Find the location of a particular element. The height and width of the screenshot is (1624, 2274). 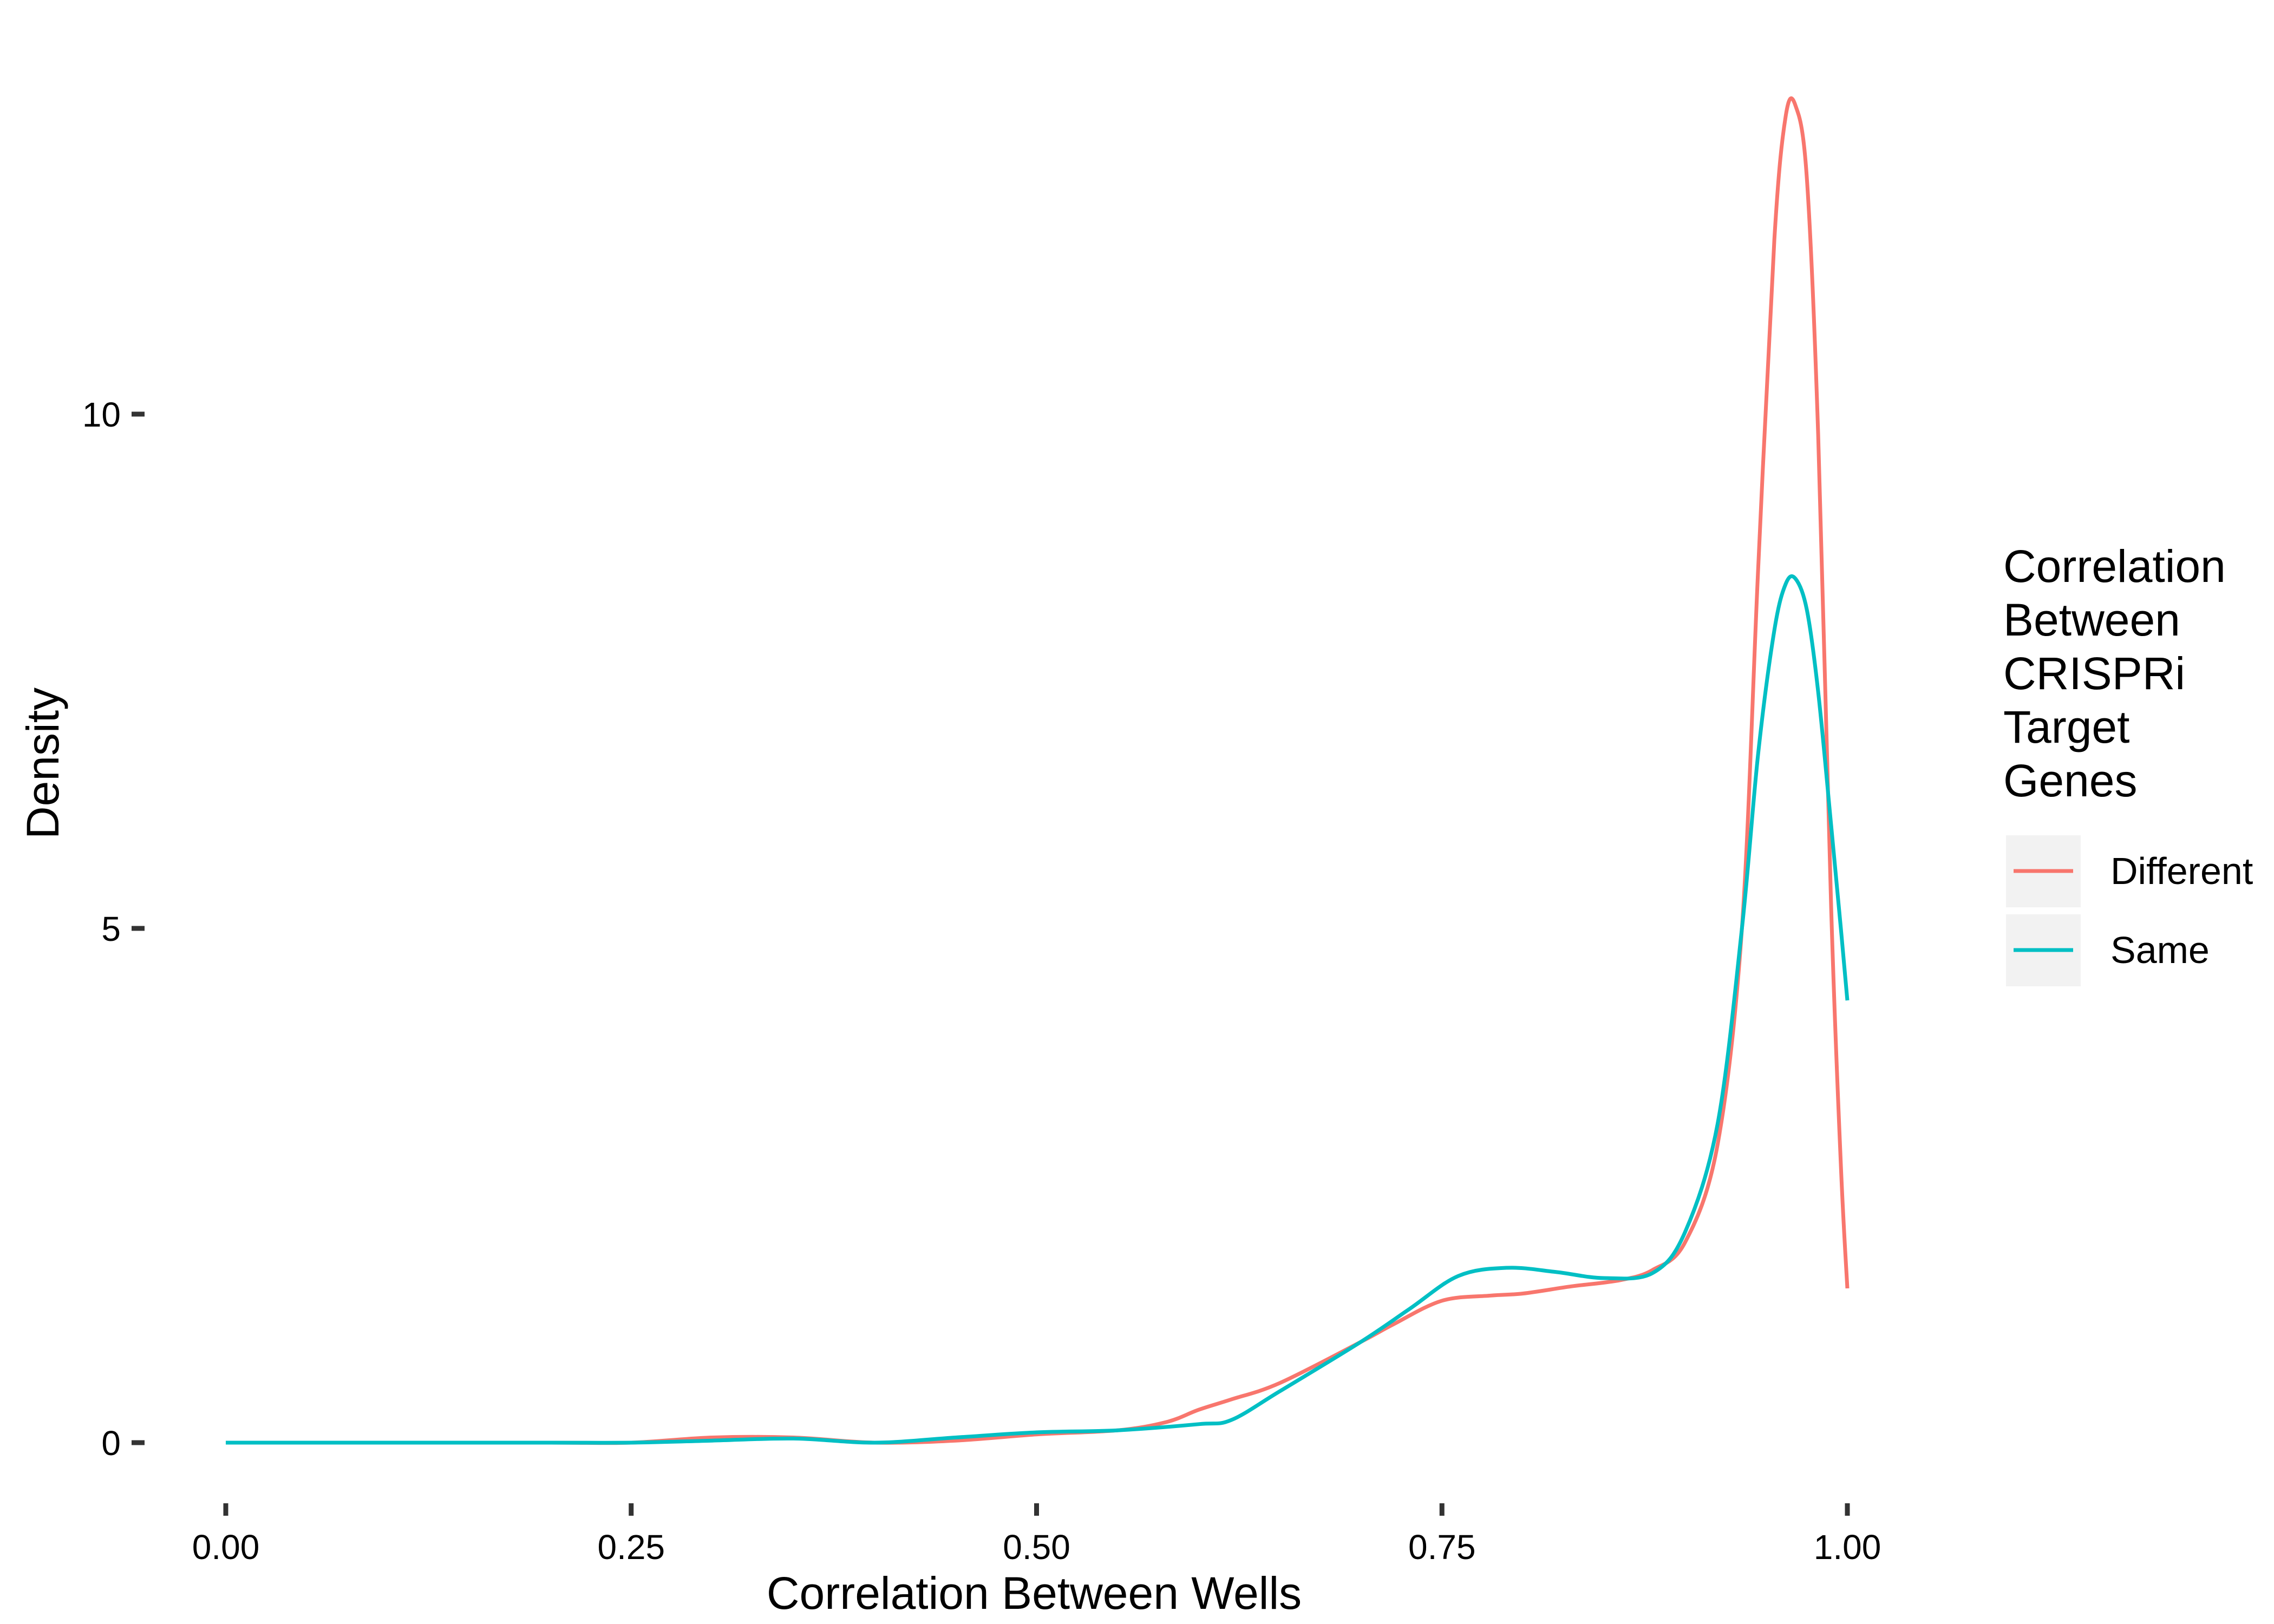

legend-keys: Different Same is located at coordinates (2130, 910).